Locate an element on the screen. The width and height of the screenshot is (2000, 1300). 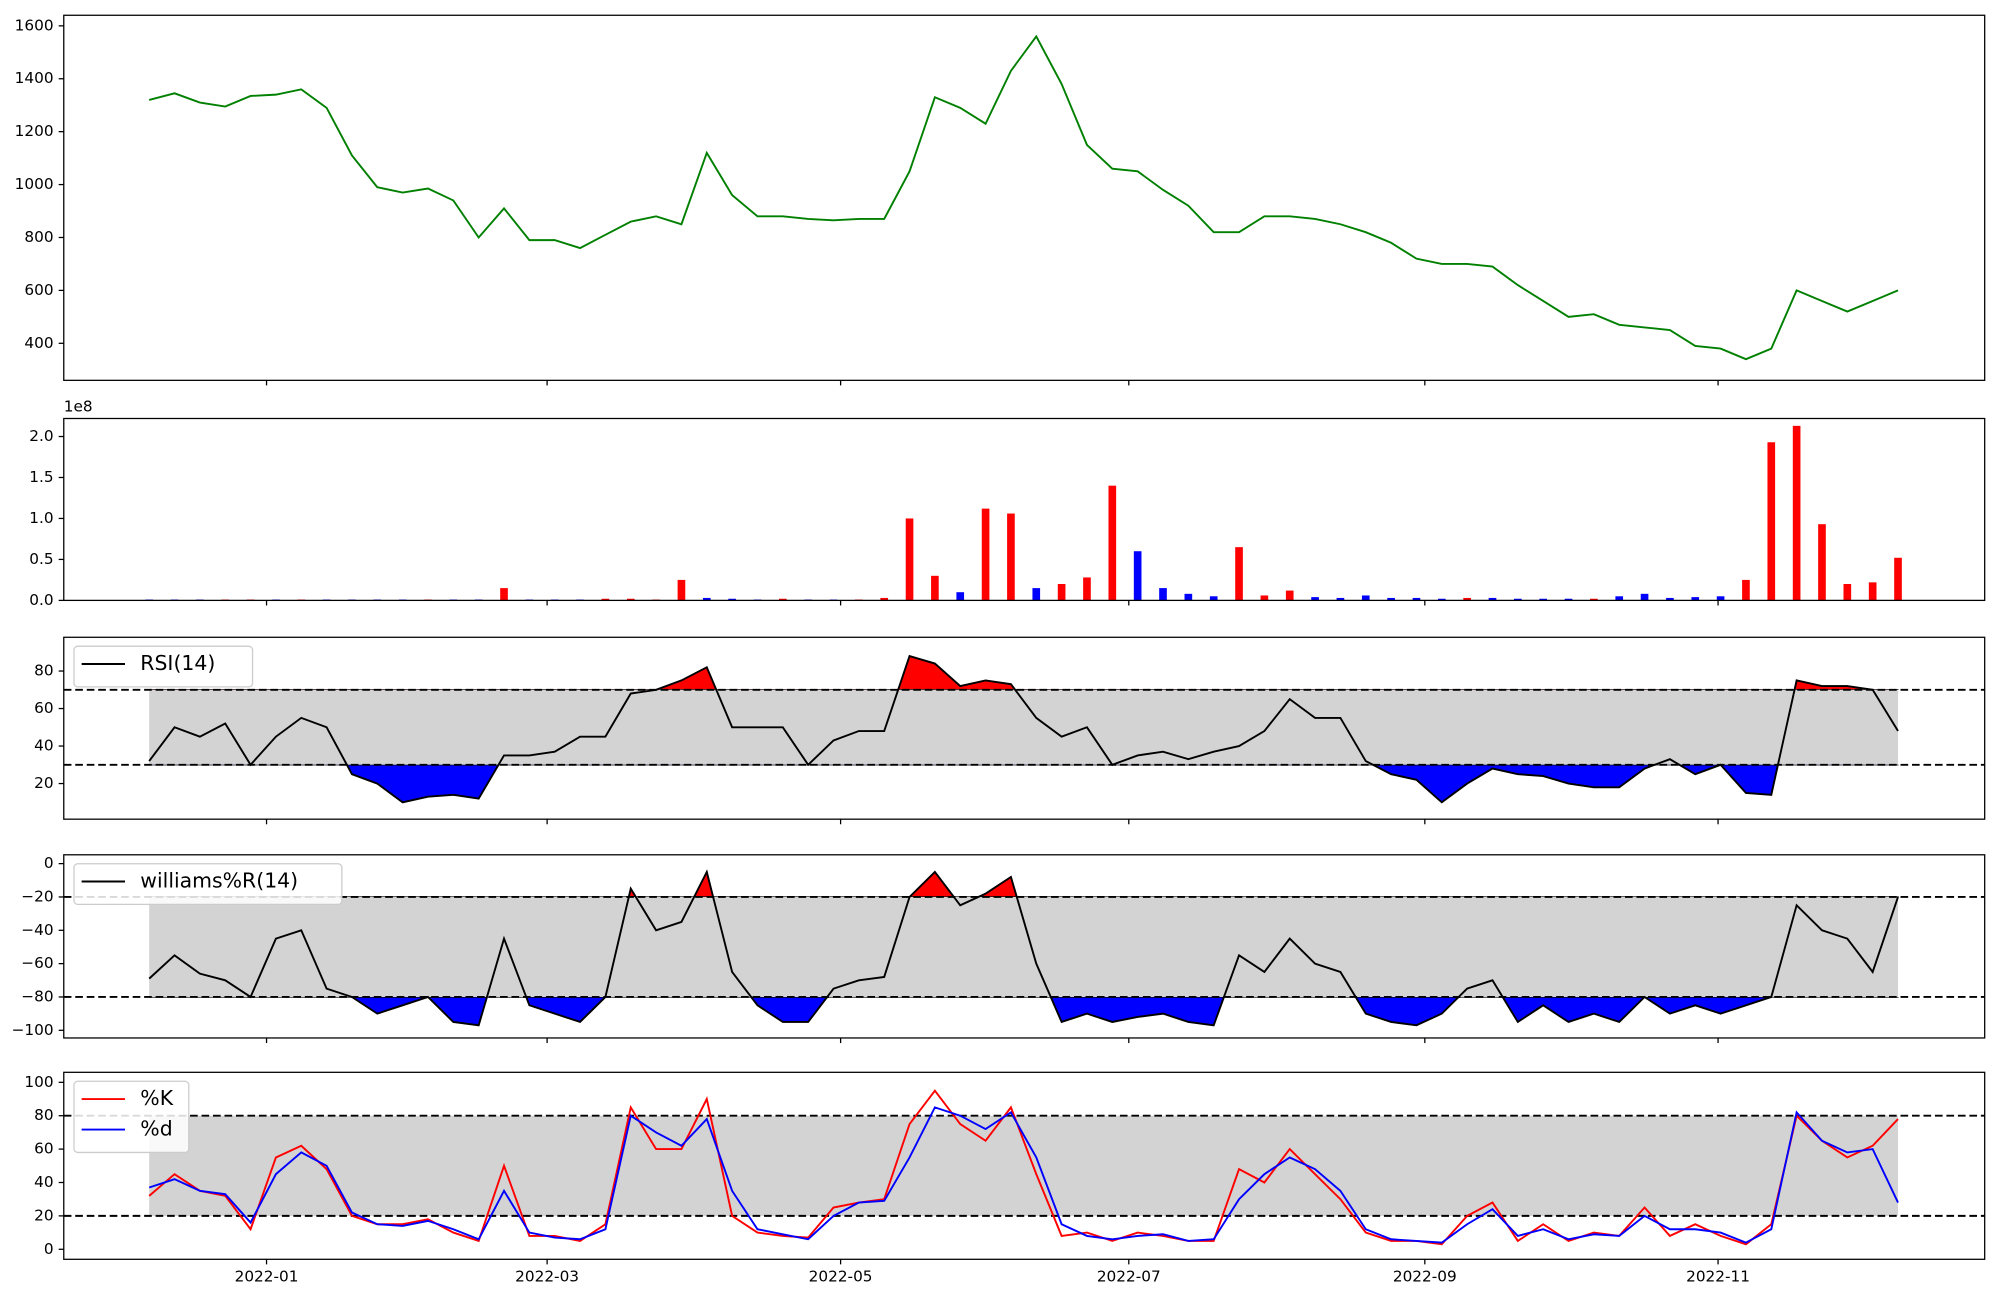
y-tick-label: 1400 is located at coordinates (34, 78).